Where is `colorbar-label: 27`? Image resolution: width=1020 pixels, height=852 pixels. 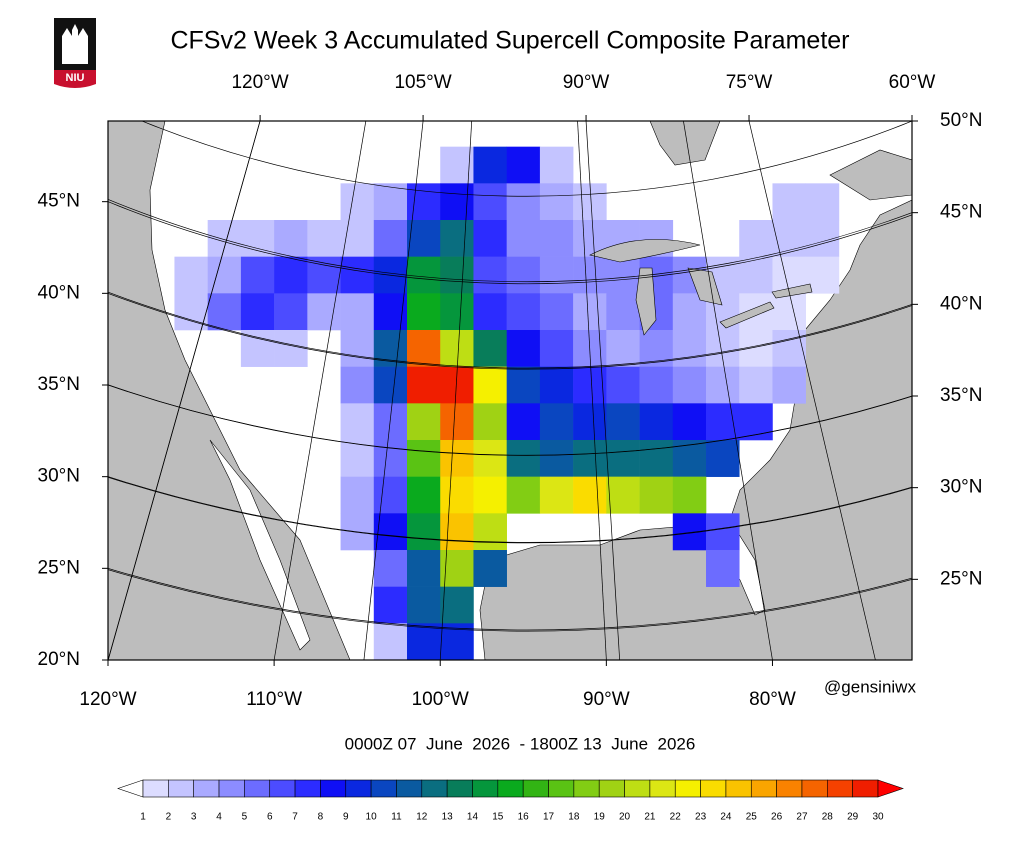 colorbar-label: 27 is located at coordinates (802, 817).